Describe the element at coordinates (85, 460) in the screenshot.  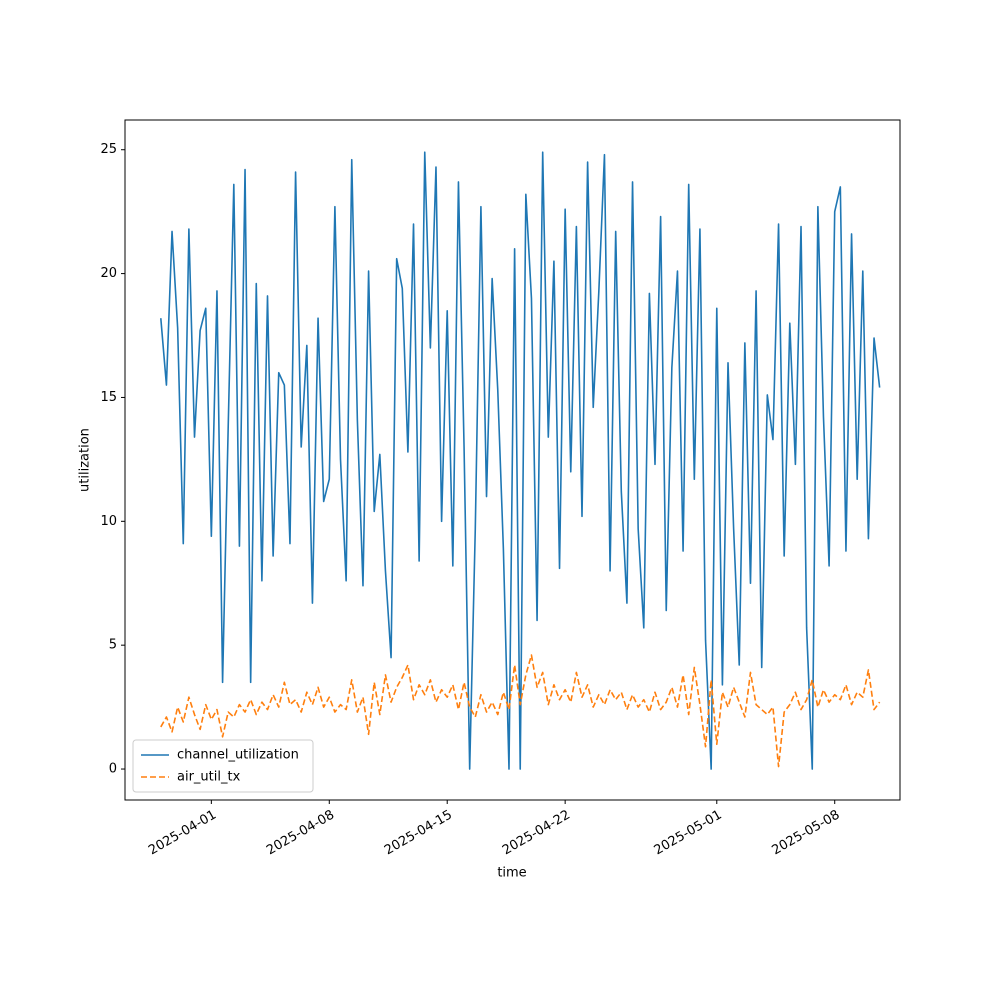
I see `y-axis-label: utilization` at that location.